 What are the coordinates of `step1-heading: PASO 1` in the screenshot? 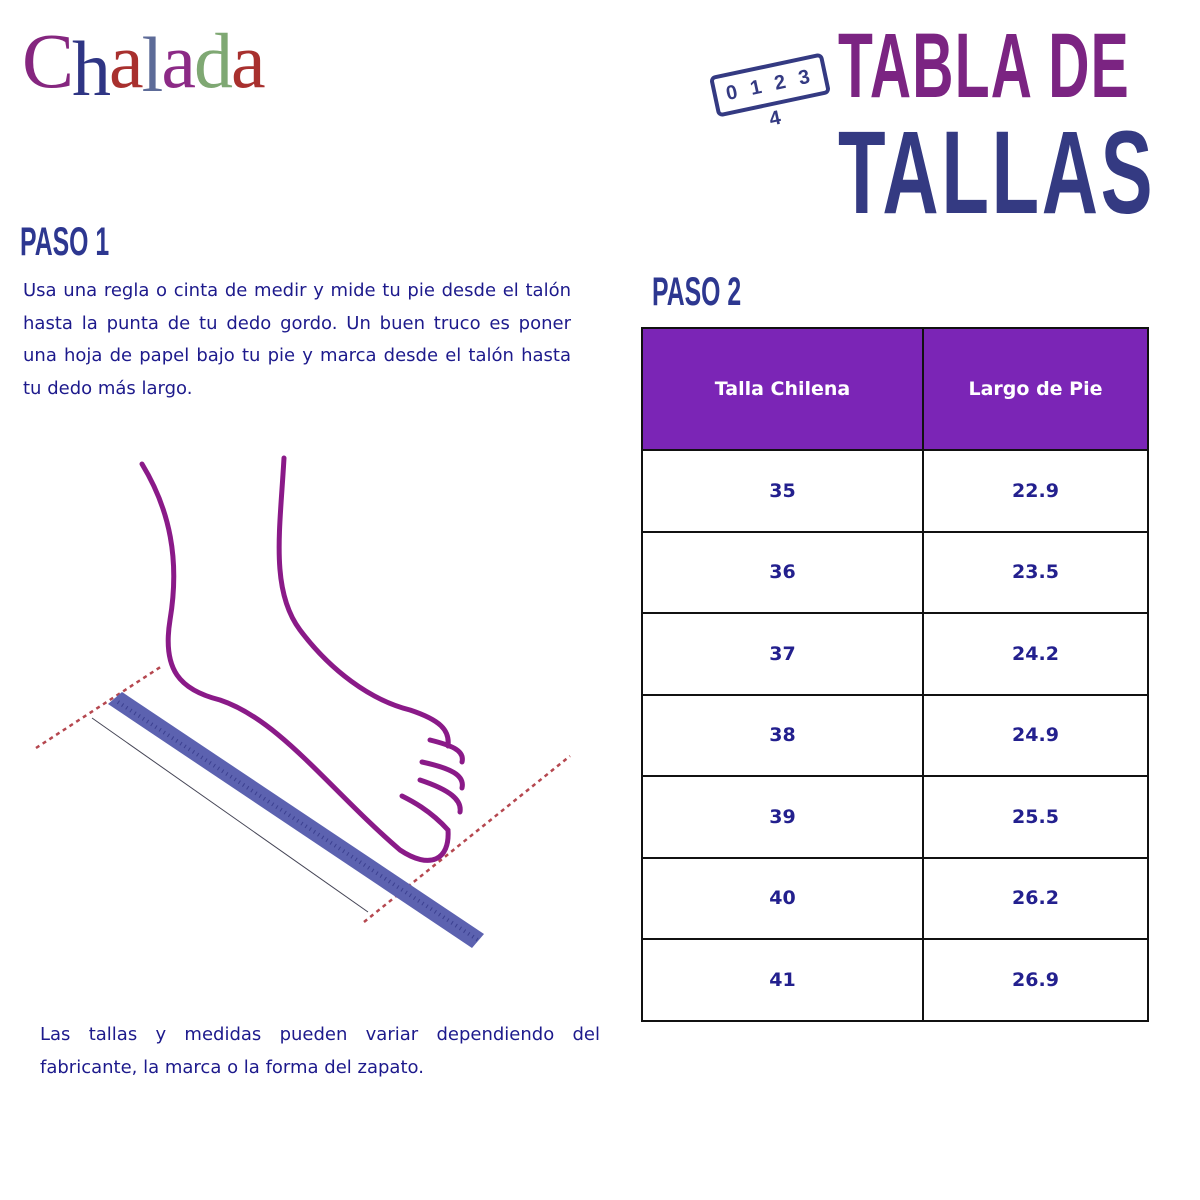 It's located at (65, 242).